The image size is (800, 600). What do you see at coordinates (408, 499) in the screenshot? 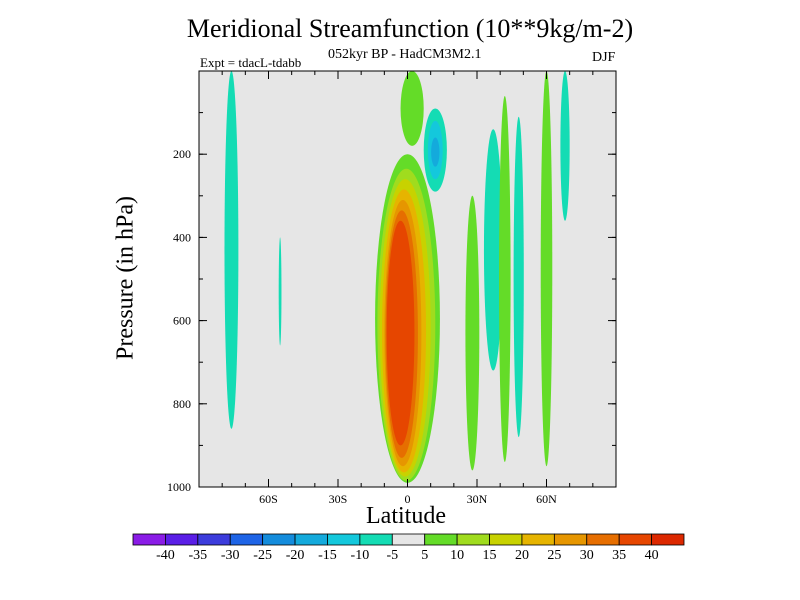
I see `x-tick-label: 0` at bounding box center [408, 499].